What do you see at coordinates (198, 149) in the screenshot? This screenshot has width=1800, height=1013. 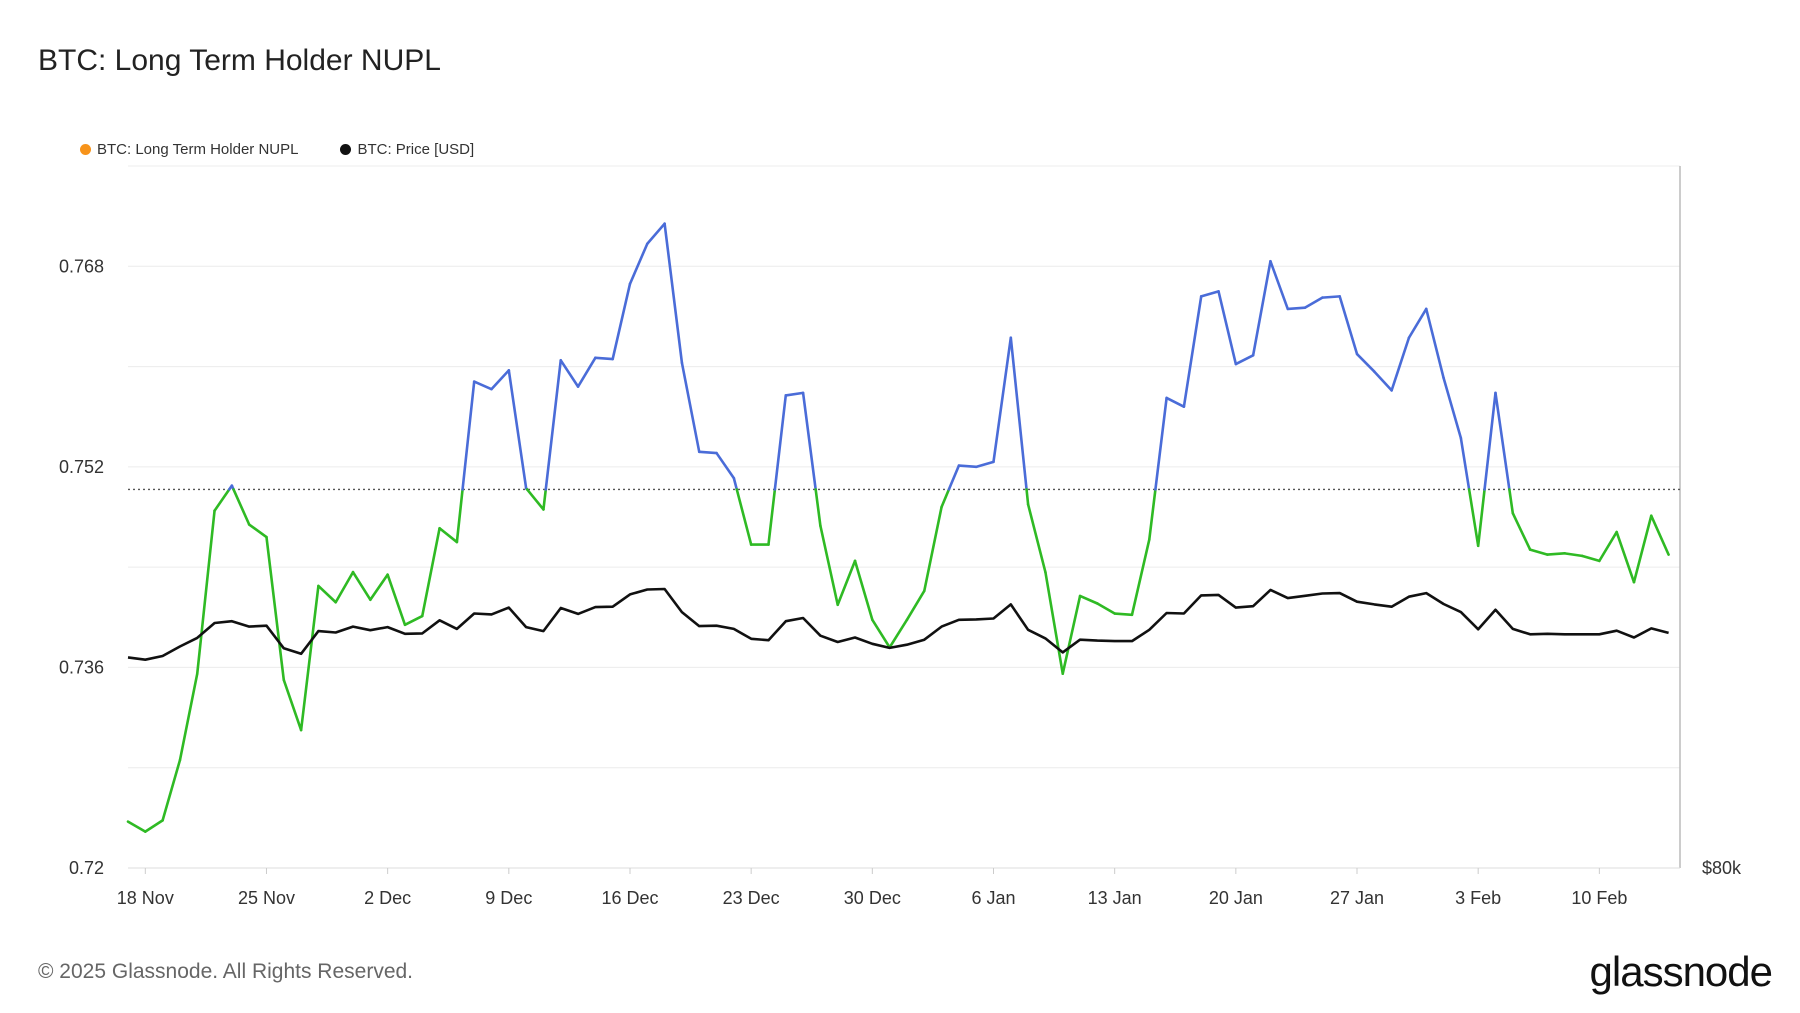 I see `legend-label-nupl: BTC: Long Term Holder NUPL` at bounding box center [198, 149].